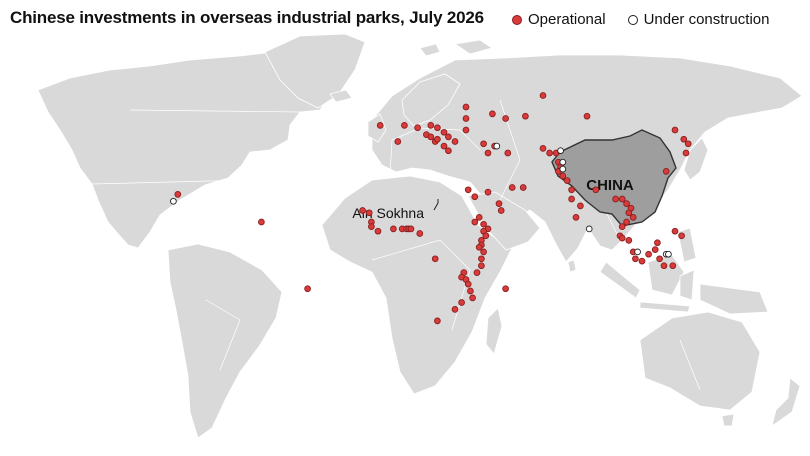 This screenshot has width=810, height=456. I want to click on landmass-australia, so click(700, 361).